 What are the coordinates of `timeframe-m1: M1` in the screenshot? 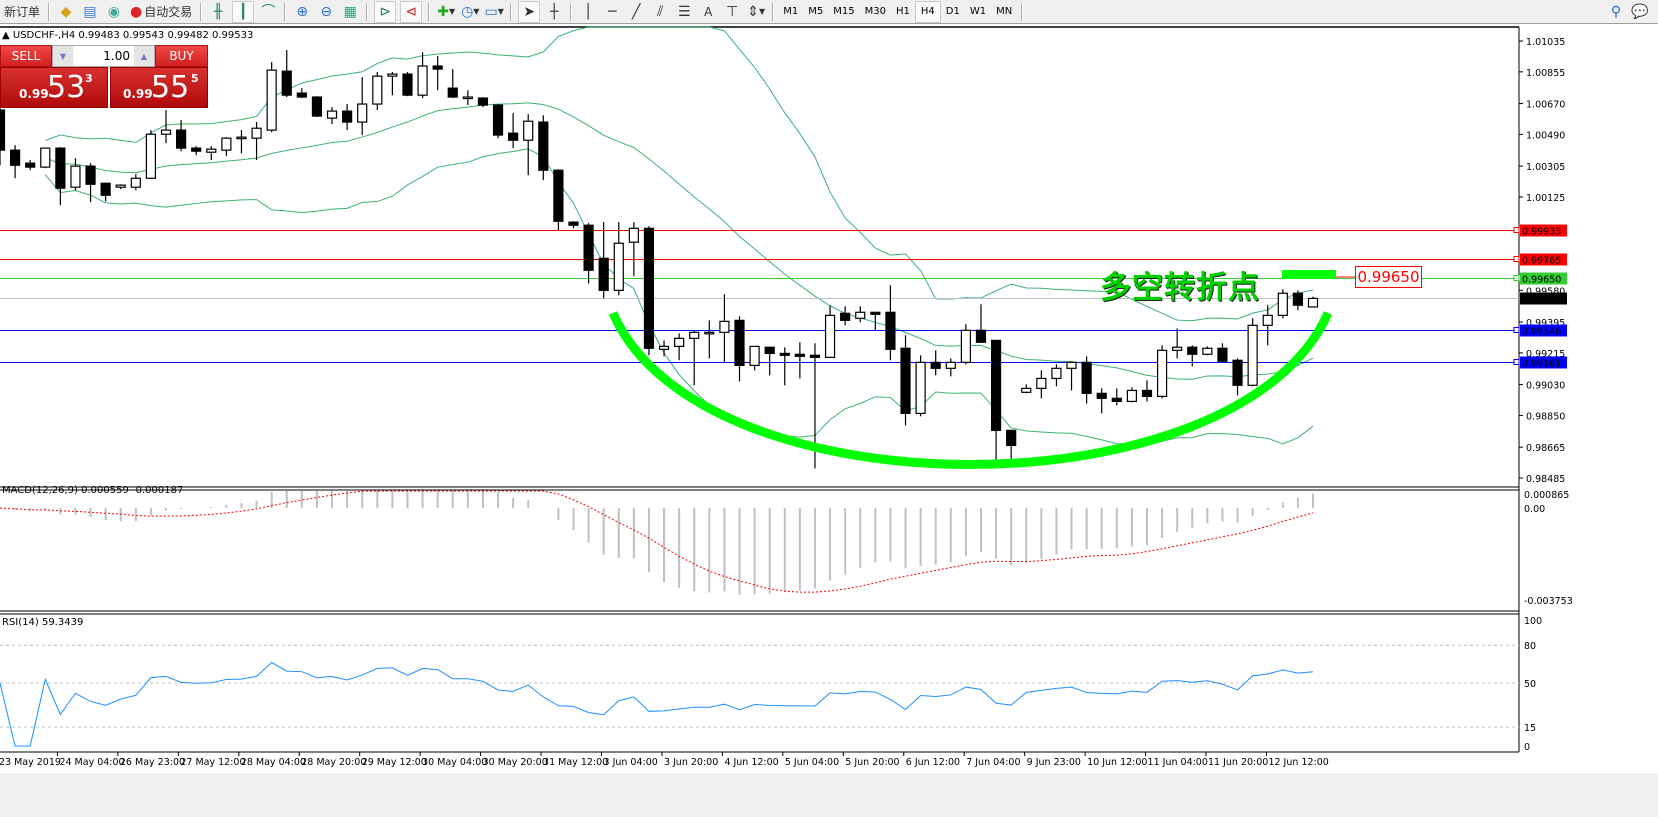 It's located at (791, 11).